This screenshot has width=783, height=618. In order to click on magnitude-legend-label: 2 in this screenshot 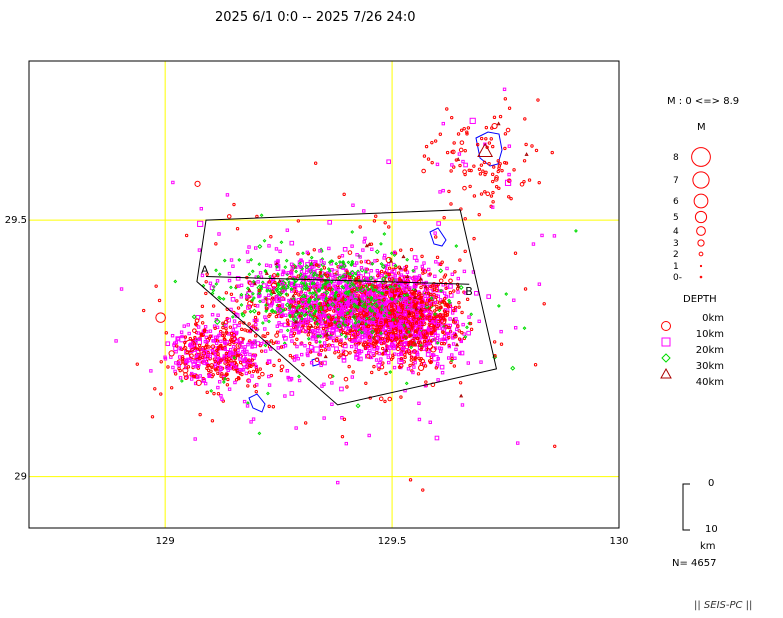, I will do `click(676, 255)`.